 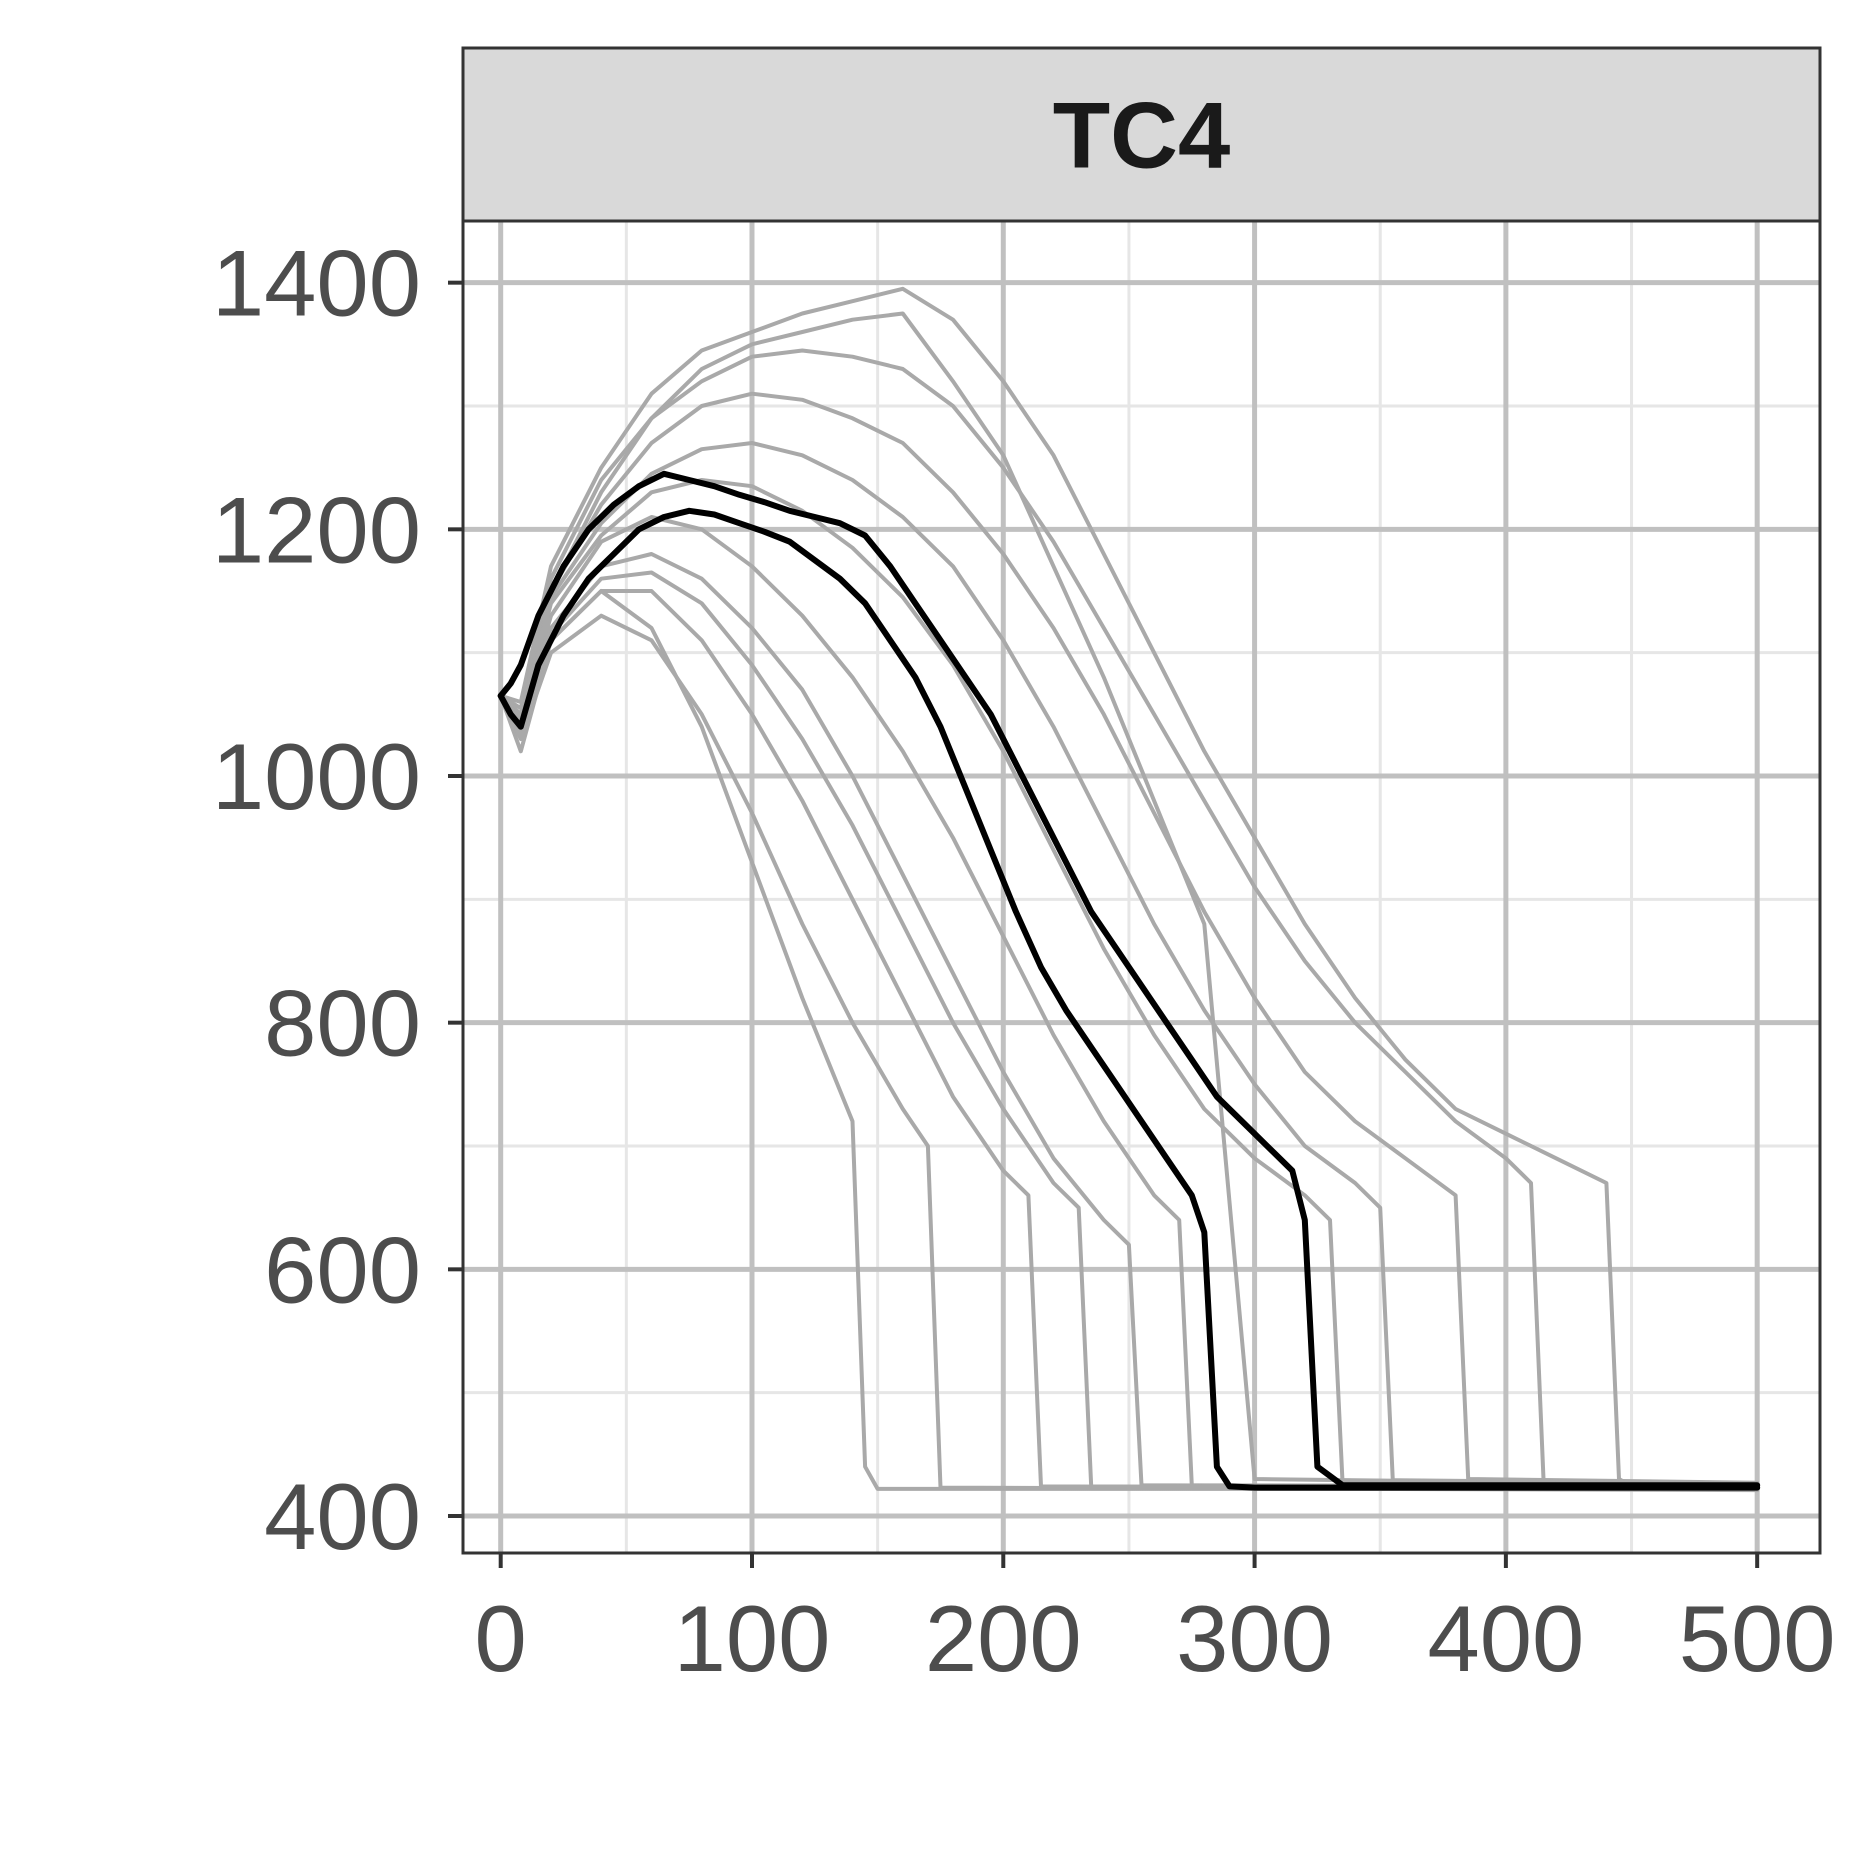 What do you see at coordinates (1155, 1622) in the screenshot?
I see `x-axis: 0 100 200 300 400 500` at bounding box center [1155, 1622].